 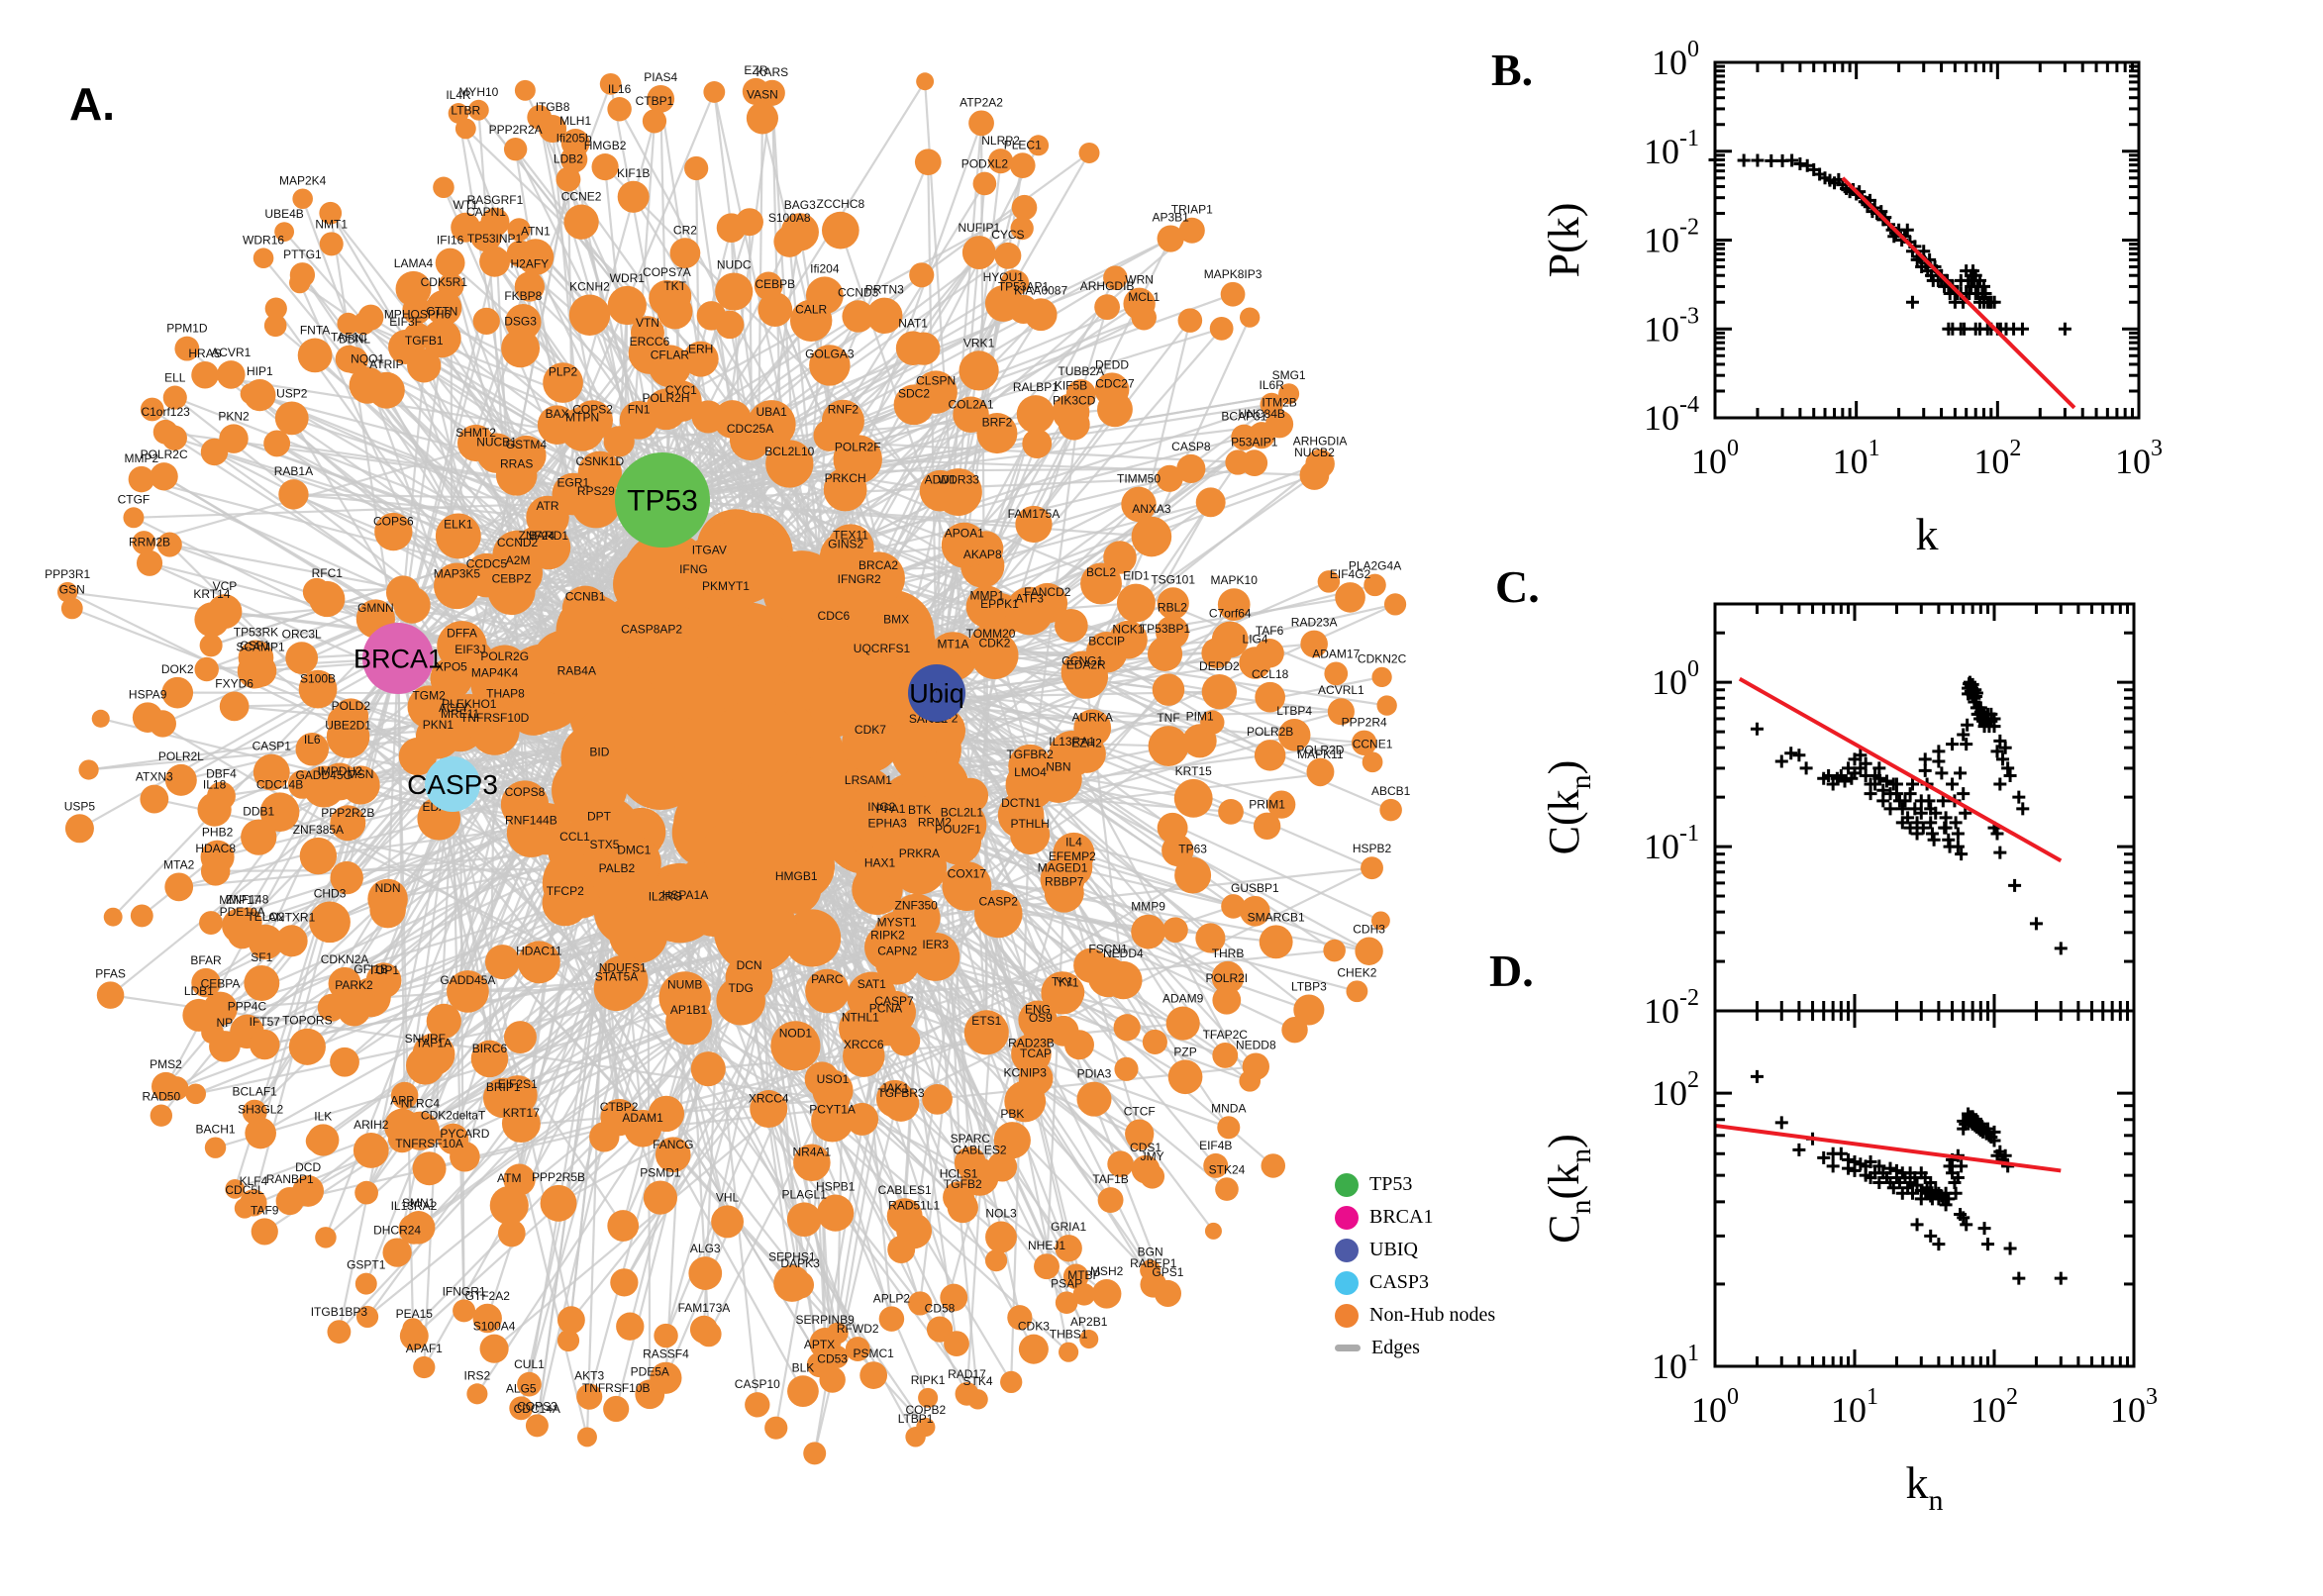 I want to click on network-node-label: FSCN1, so click(x=1108, y=948).